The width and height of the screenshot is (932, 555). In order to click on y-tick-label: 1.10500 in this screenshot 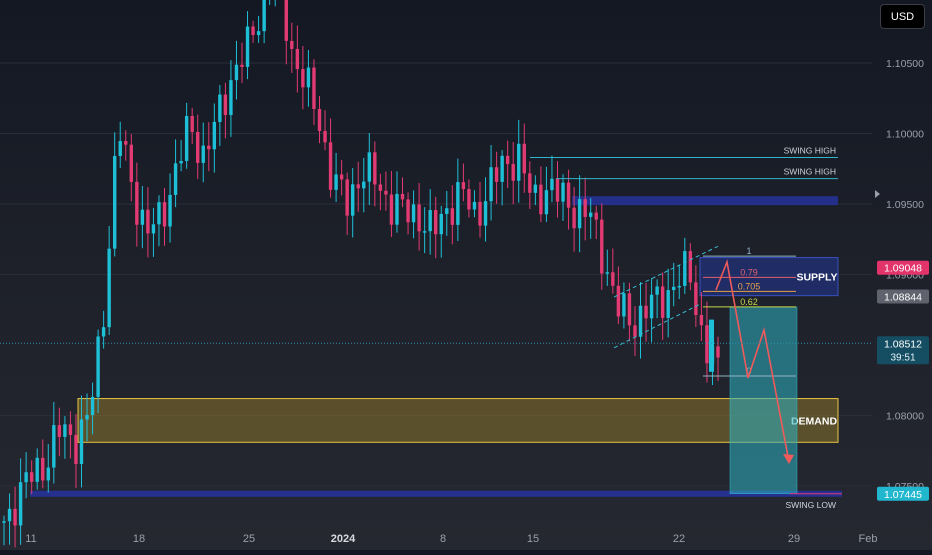, I will do `click(905, 64)`.